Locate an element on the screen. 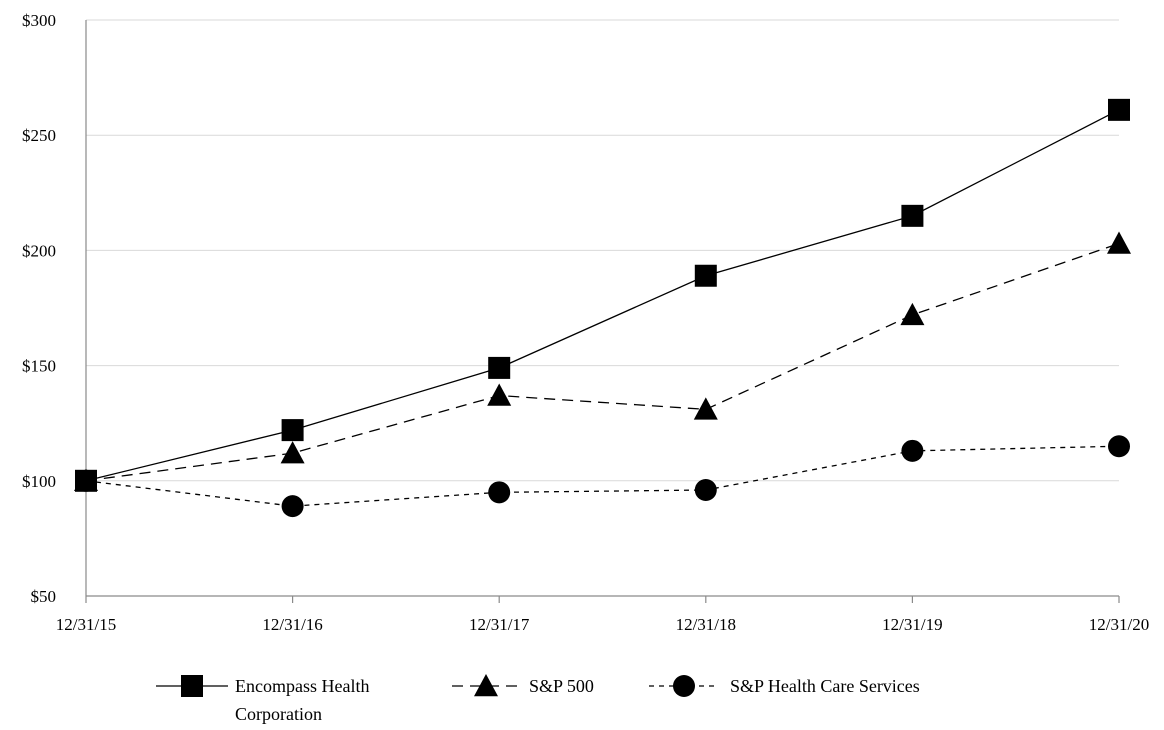  legend-label: S&P 500 is located at coordinates (561, 686).